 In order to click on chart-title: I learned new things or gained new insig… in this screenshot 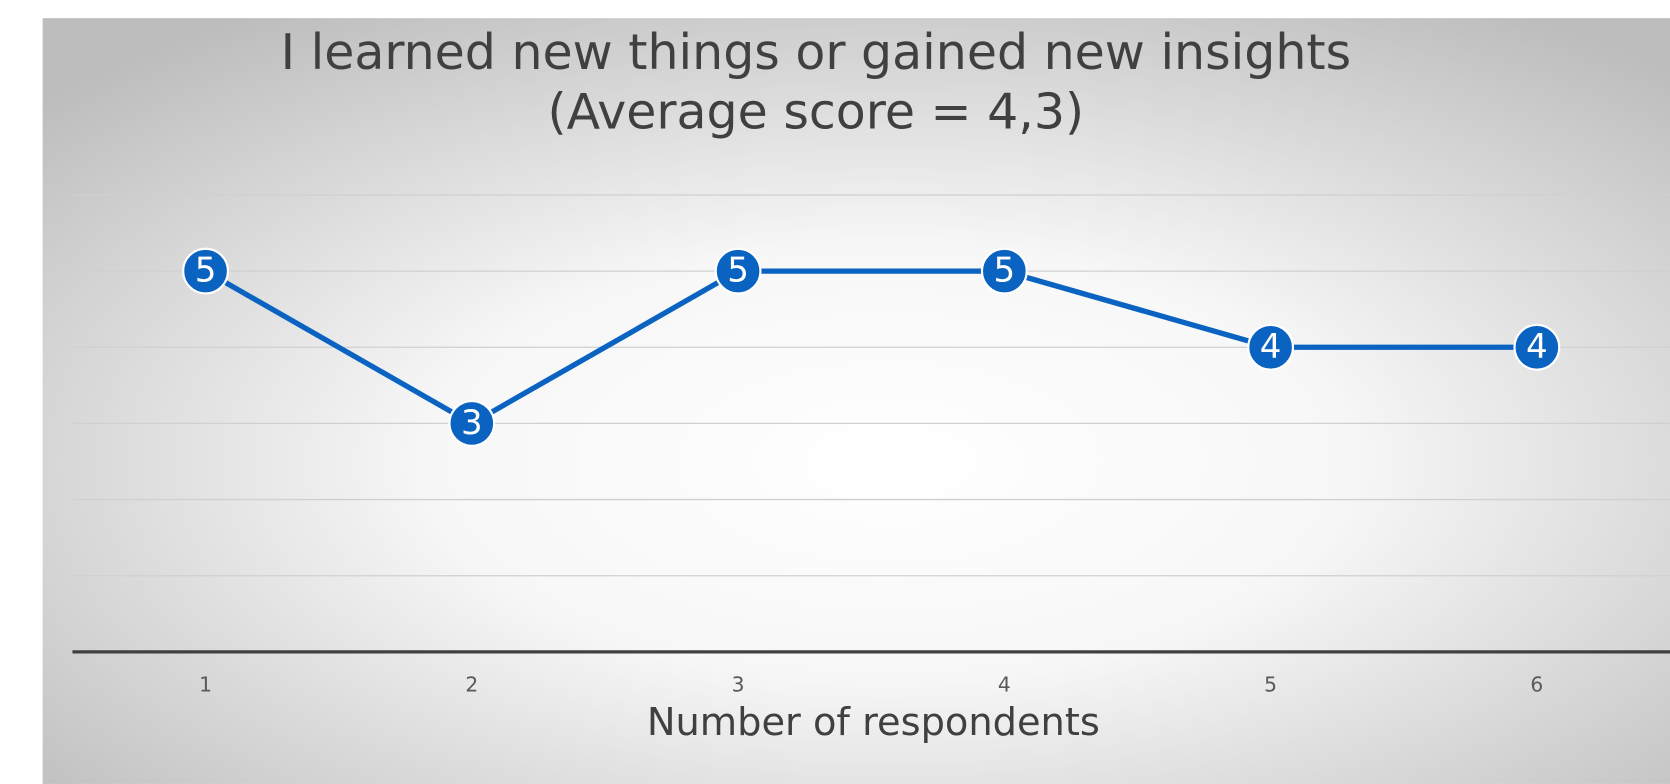, I will do `click(816, 52)`.